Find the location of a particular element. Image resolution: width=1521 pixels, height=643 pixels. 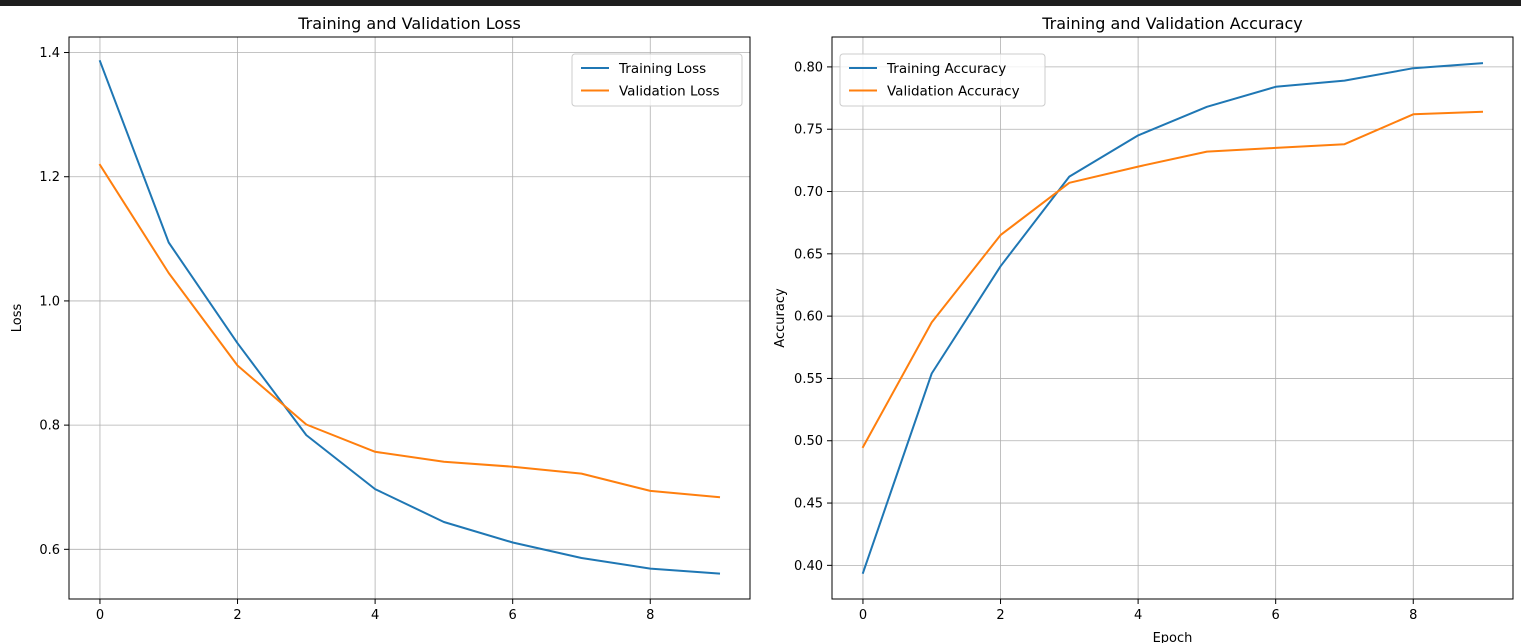

accuracy-y-tick-label: 0.70 is located at coordinates (808, 192).